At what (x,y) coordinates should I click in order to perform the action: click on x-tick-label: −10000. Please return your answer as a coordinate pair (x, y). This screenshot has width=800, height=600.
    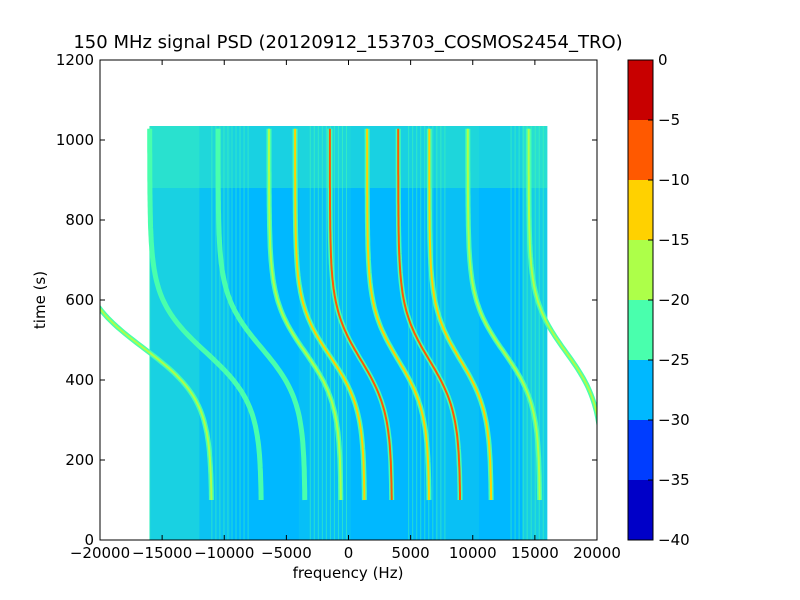
    Looking at the image, I should click on (224, 553).